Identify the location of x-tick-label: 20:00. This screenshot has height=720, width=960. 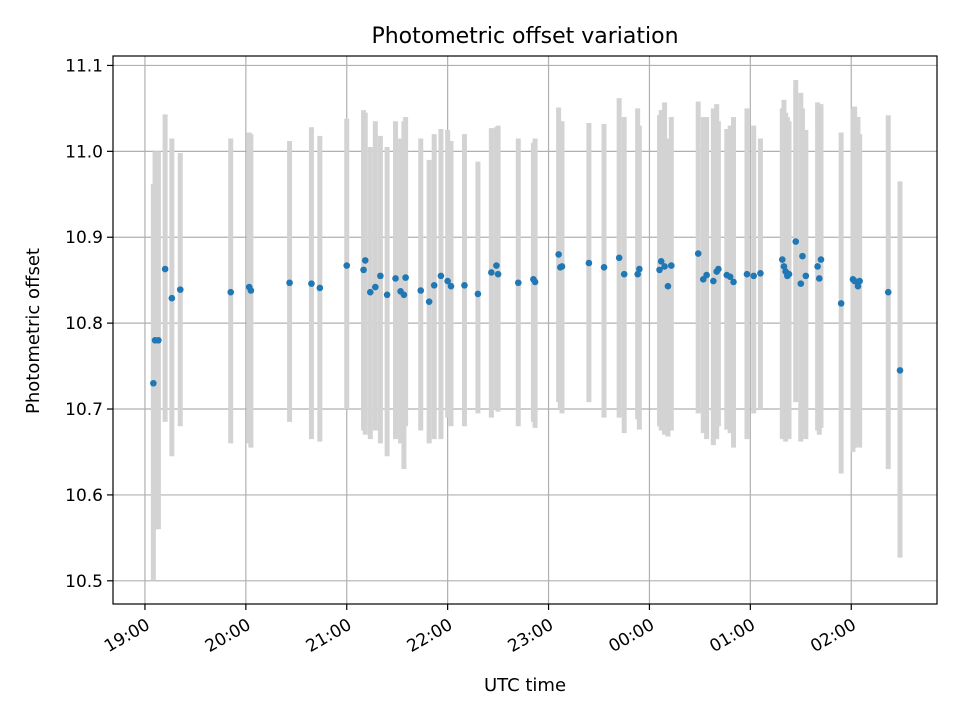
(228, 636).